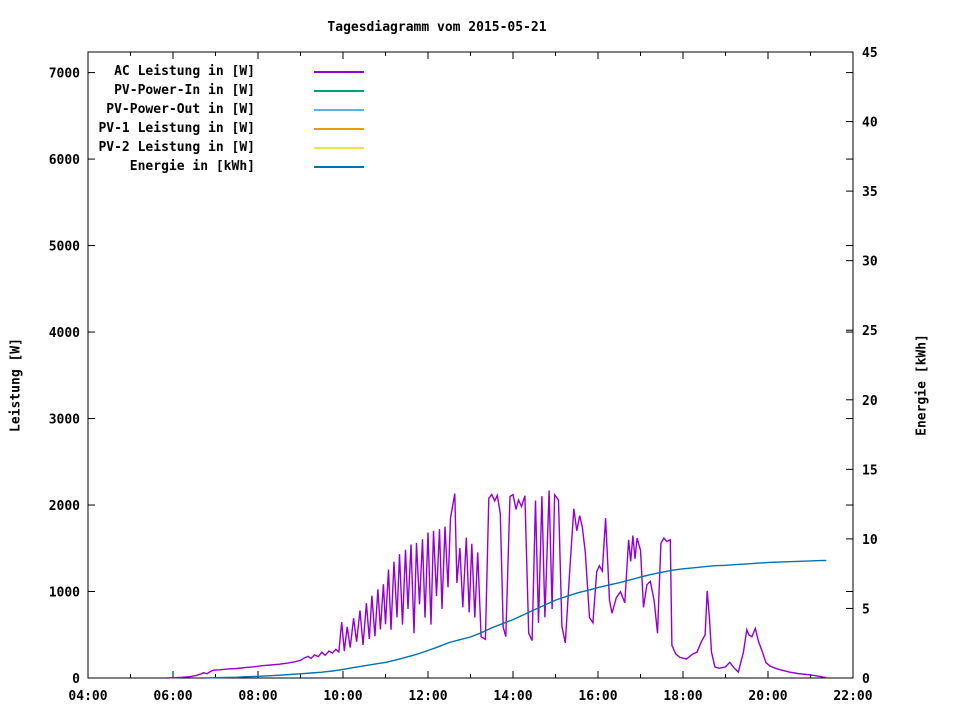 The width and height of the screenshot is (960, 720). Describe the element at coordinates (184, 71) in the screenshot. I see `legend-label: AC Leistung in [W]` at that location.